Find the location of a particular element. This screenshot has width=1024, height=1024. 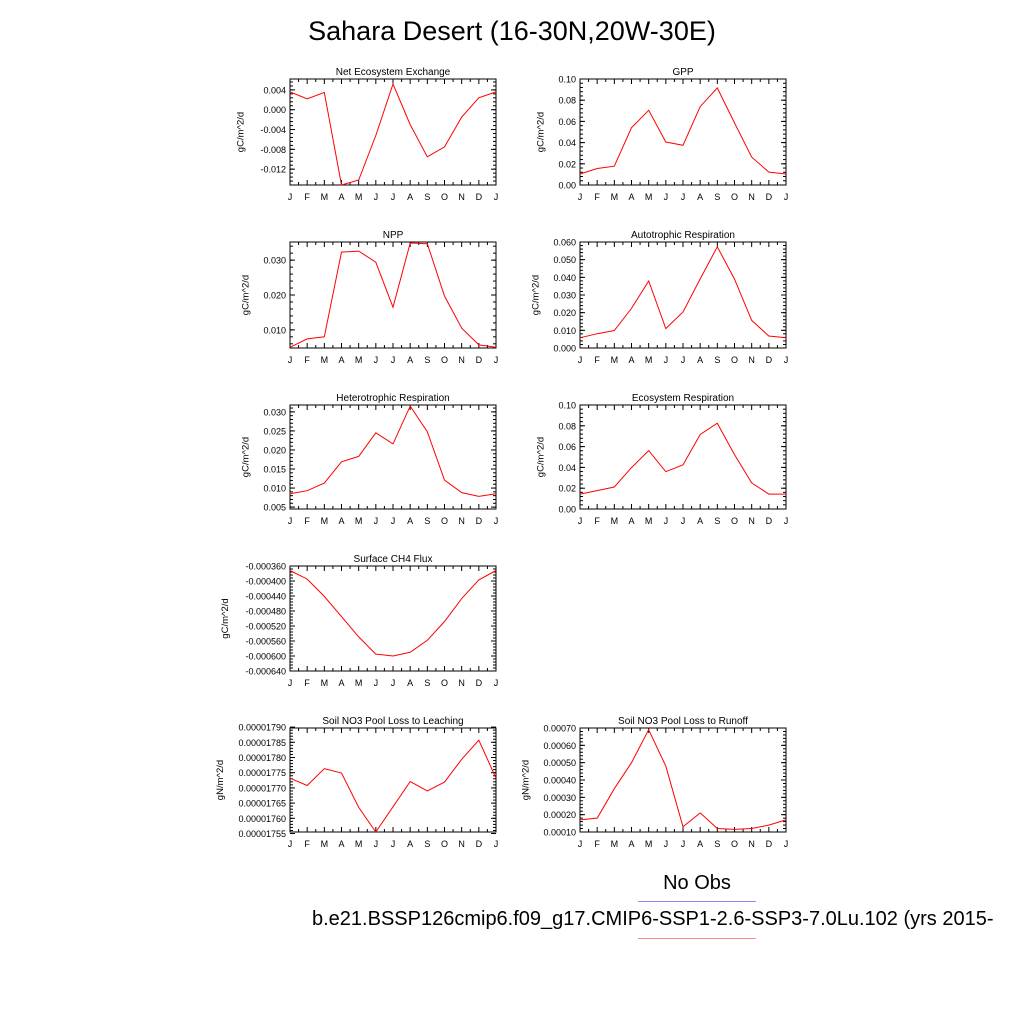

panel-title: Autotrophic Respiration is located at coordinates (683, 235).